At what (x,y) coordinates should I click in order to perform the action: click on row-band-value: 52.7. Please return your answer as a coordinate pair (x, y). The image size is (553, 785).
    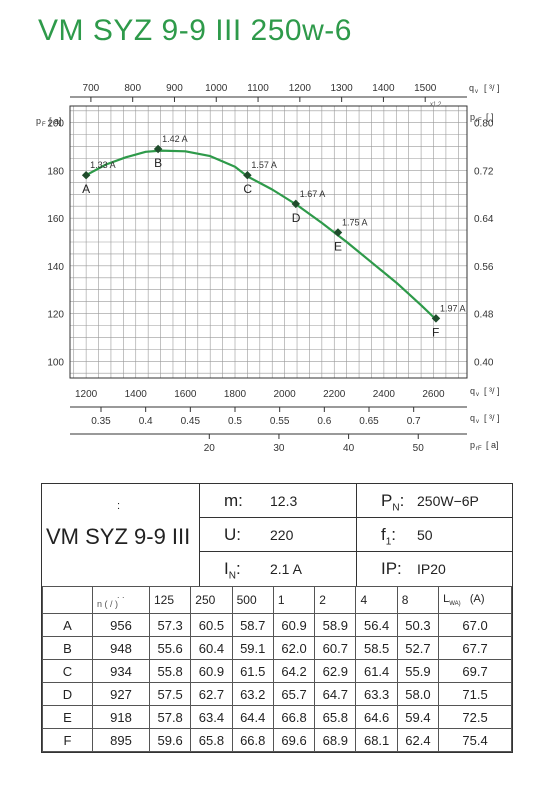
    Looking at the image, I should click on (418, 648).